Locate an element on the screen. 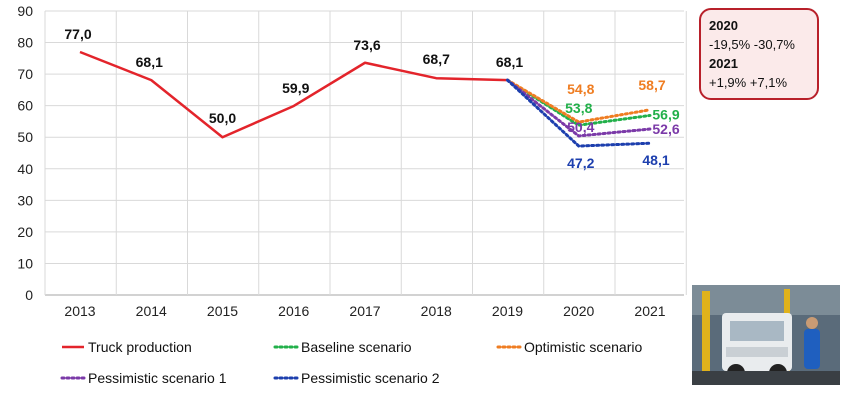 Image resolution: width=850 pixels, height=400 pixels. data-label-s0-1: 68,1 is located at coordinates (149, 62).